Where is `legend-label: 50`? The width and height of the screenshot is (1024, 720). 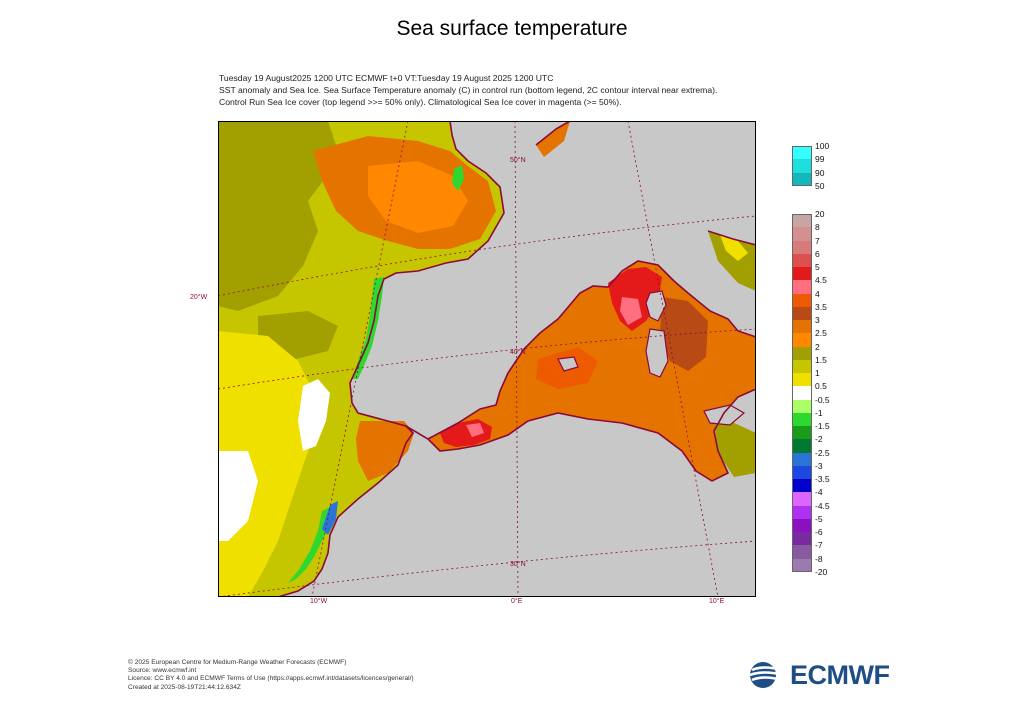 legend-label: 50 is located at coordinates (820, 186).